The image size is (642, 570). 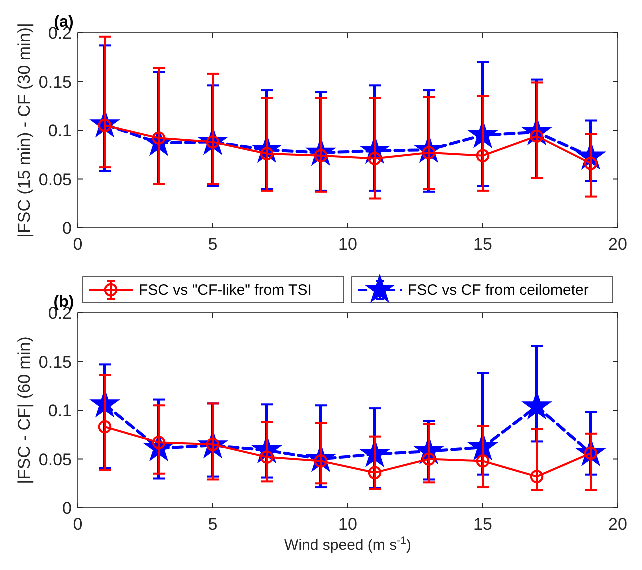 I want to click on y-axis-title: |FSC - CF| (60 min), so click(x=24, y=410).